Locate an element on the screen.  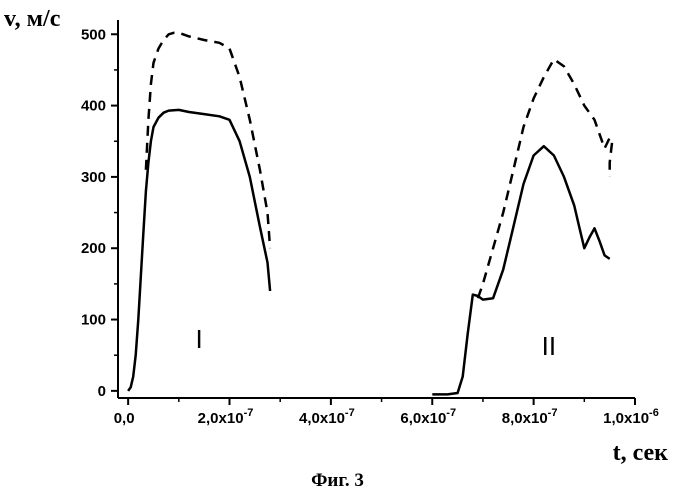
y-axis-title: v, м/с is located at coordinates (32, 19).